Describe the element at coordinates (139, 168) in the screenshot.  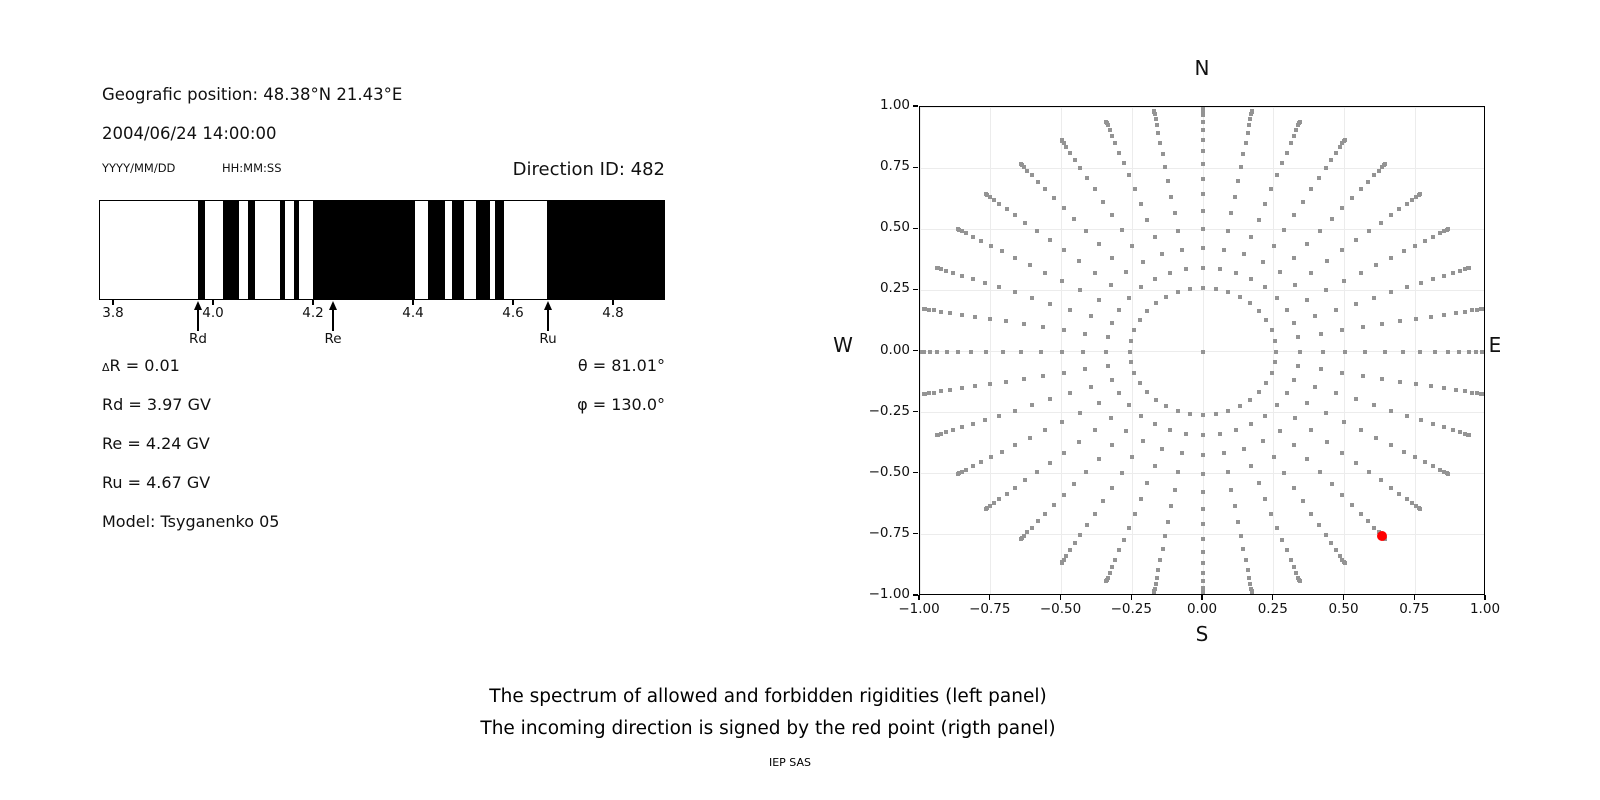
I see `date-format-label: YYYY/MM/DD` at that location.